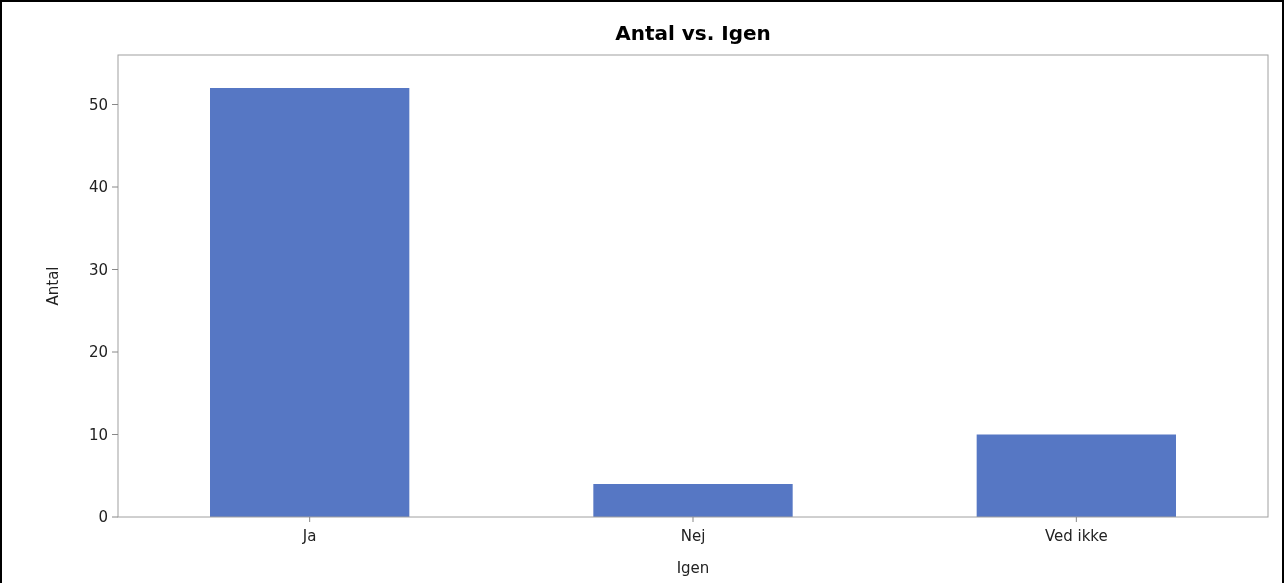 The height and width of the screenshot is (583, 1284). I want to click on y-tick-label: 40, so click(98, 187).